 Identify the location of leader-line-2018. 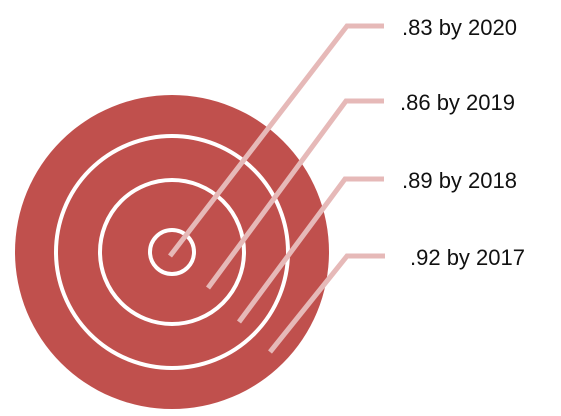
(310, 250).